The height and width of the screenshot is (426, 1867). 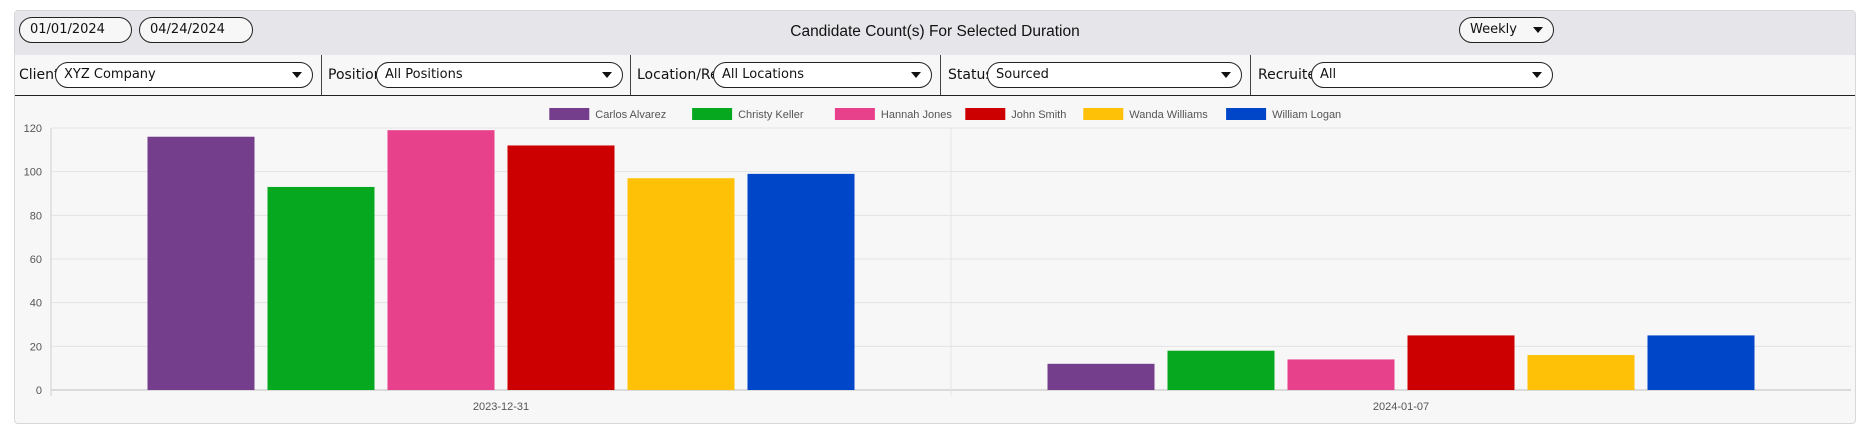 I want to click on y-tick-label: 40, so click(x=36, y=304).